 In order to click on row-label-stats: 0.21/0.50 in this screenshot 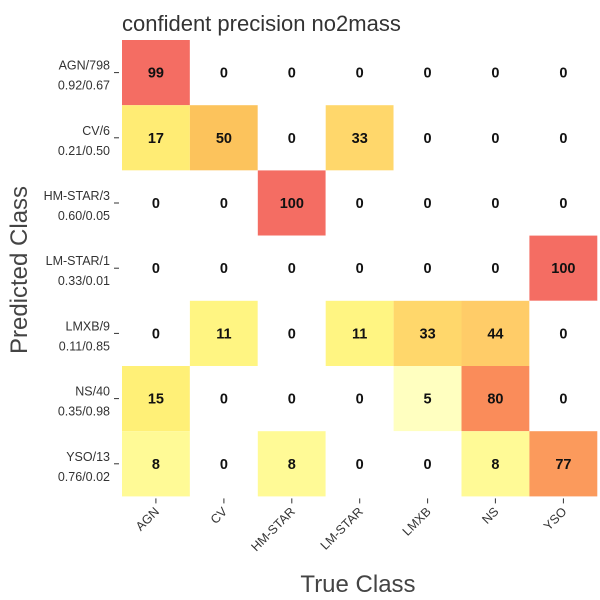, I will do `click(84, 151)`.